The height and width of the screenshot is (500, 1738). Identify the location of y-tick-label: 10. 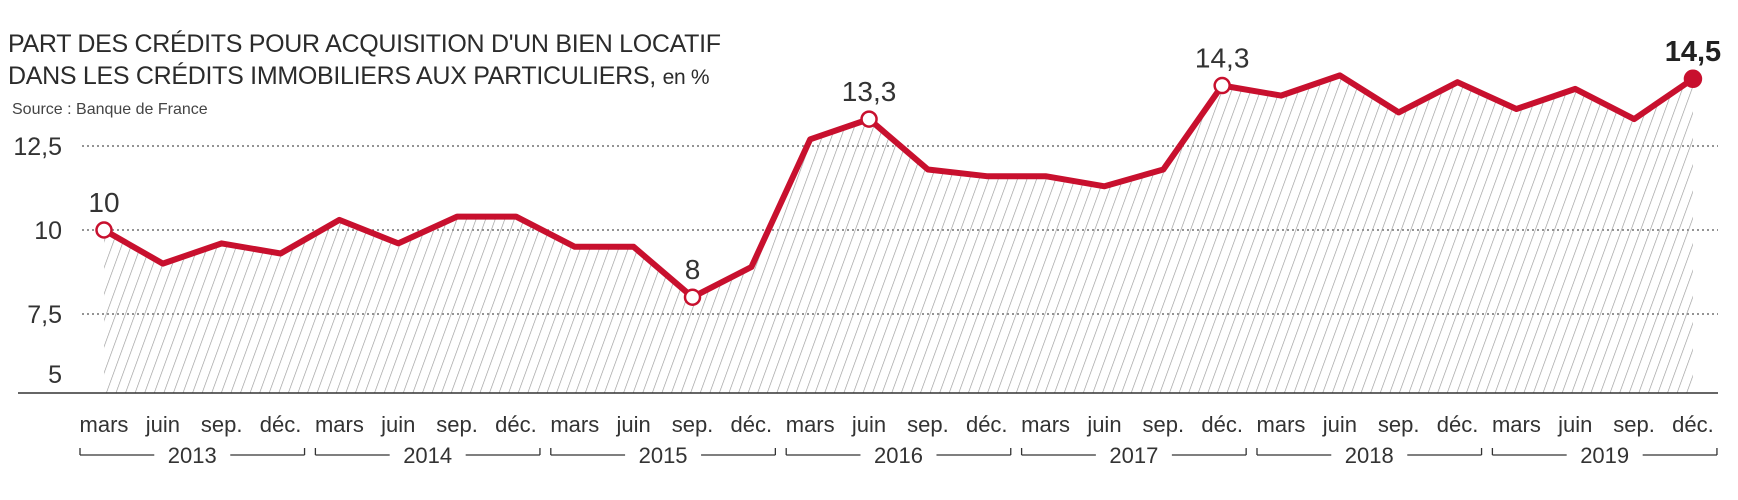
(48, 231).